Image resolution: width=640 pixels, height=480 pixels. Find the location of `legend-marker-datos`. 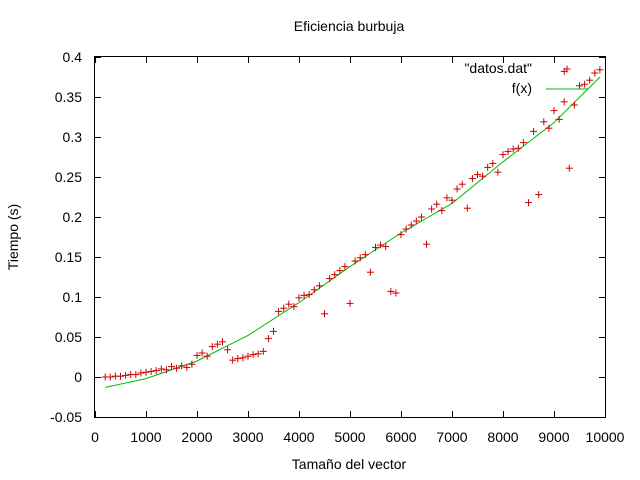

legend-marker-datos is located at coordinates (567, 69).